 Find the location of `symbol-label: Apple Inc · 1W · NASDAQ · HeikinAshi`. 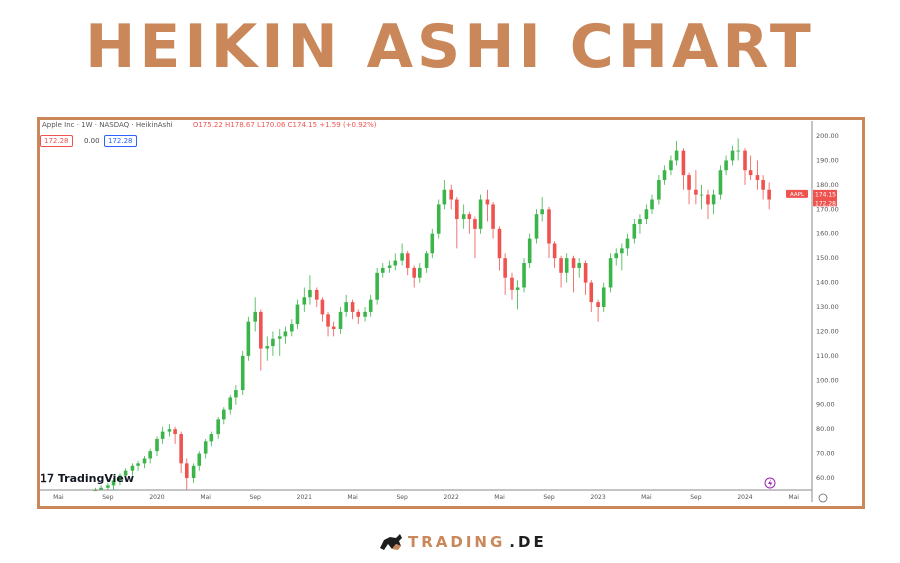

symbol-label: Apple Inc · 1W · NASDAQ · HeikinAshi is located at coordinates (107, 125).